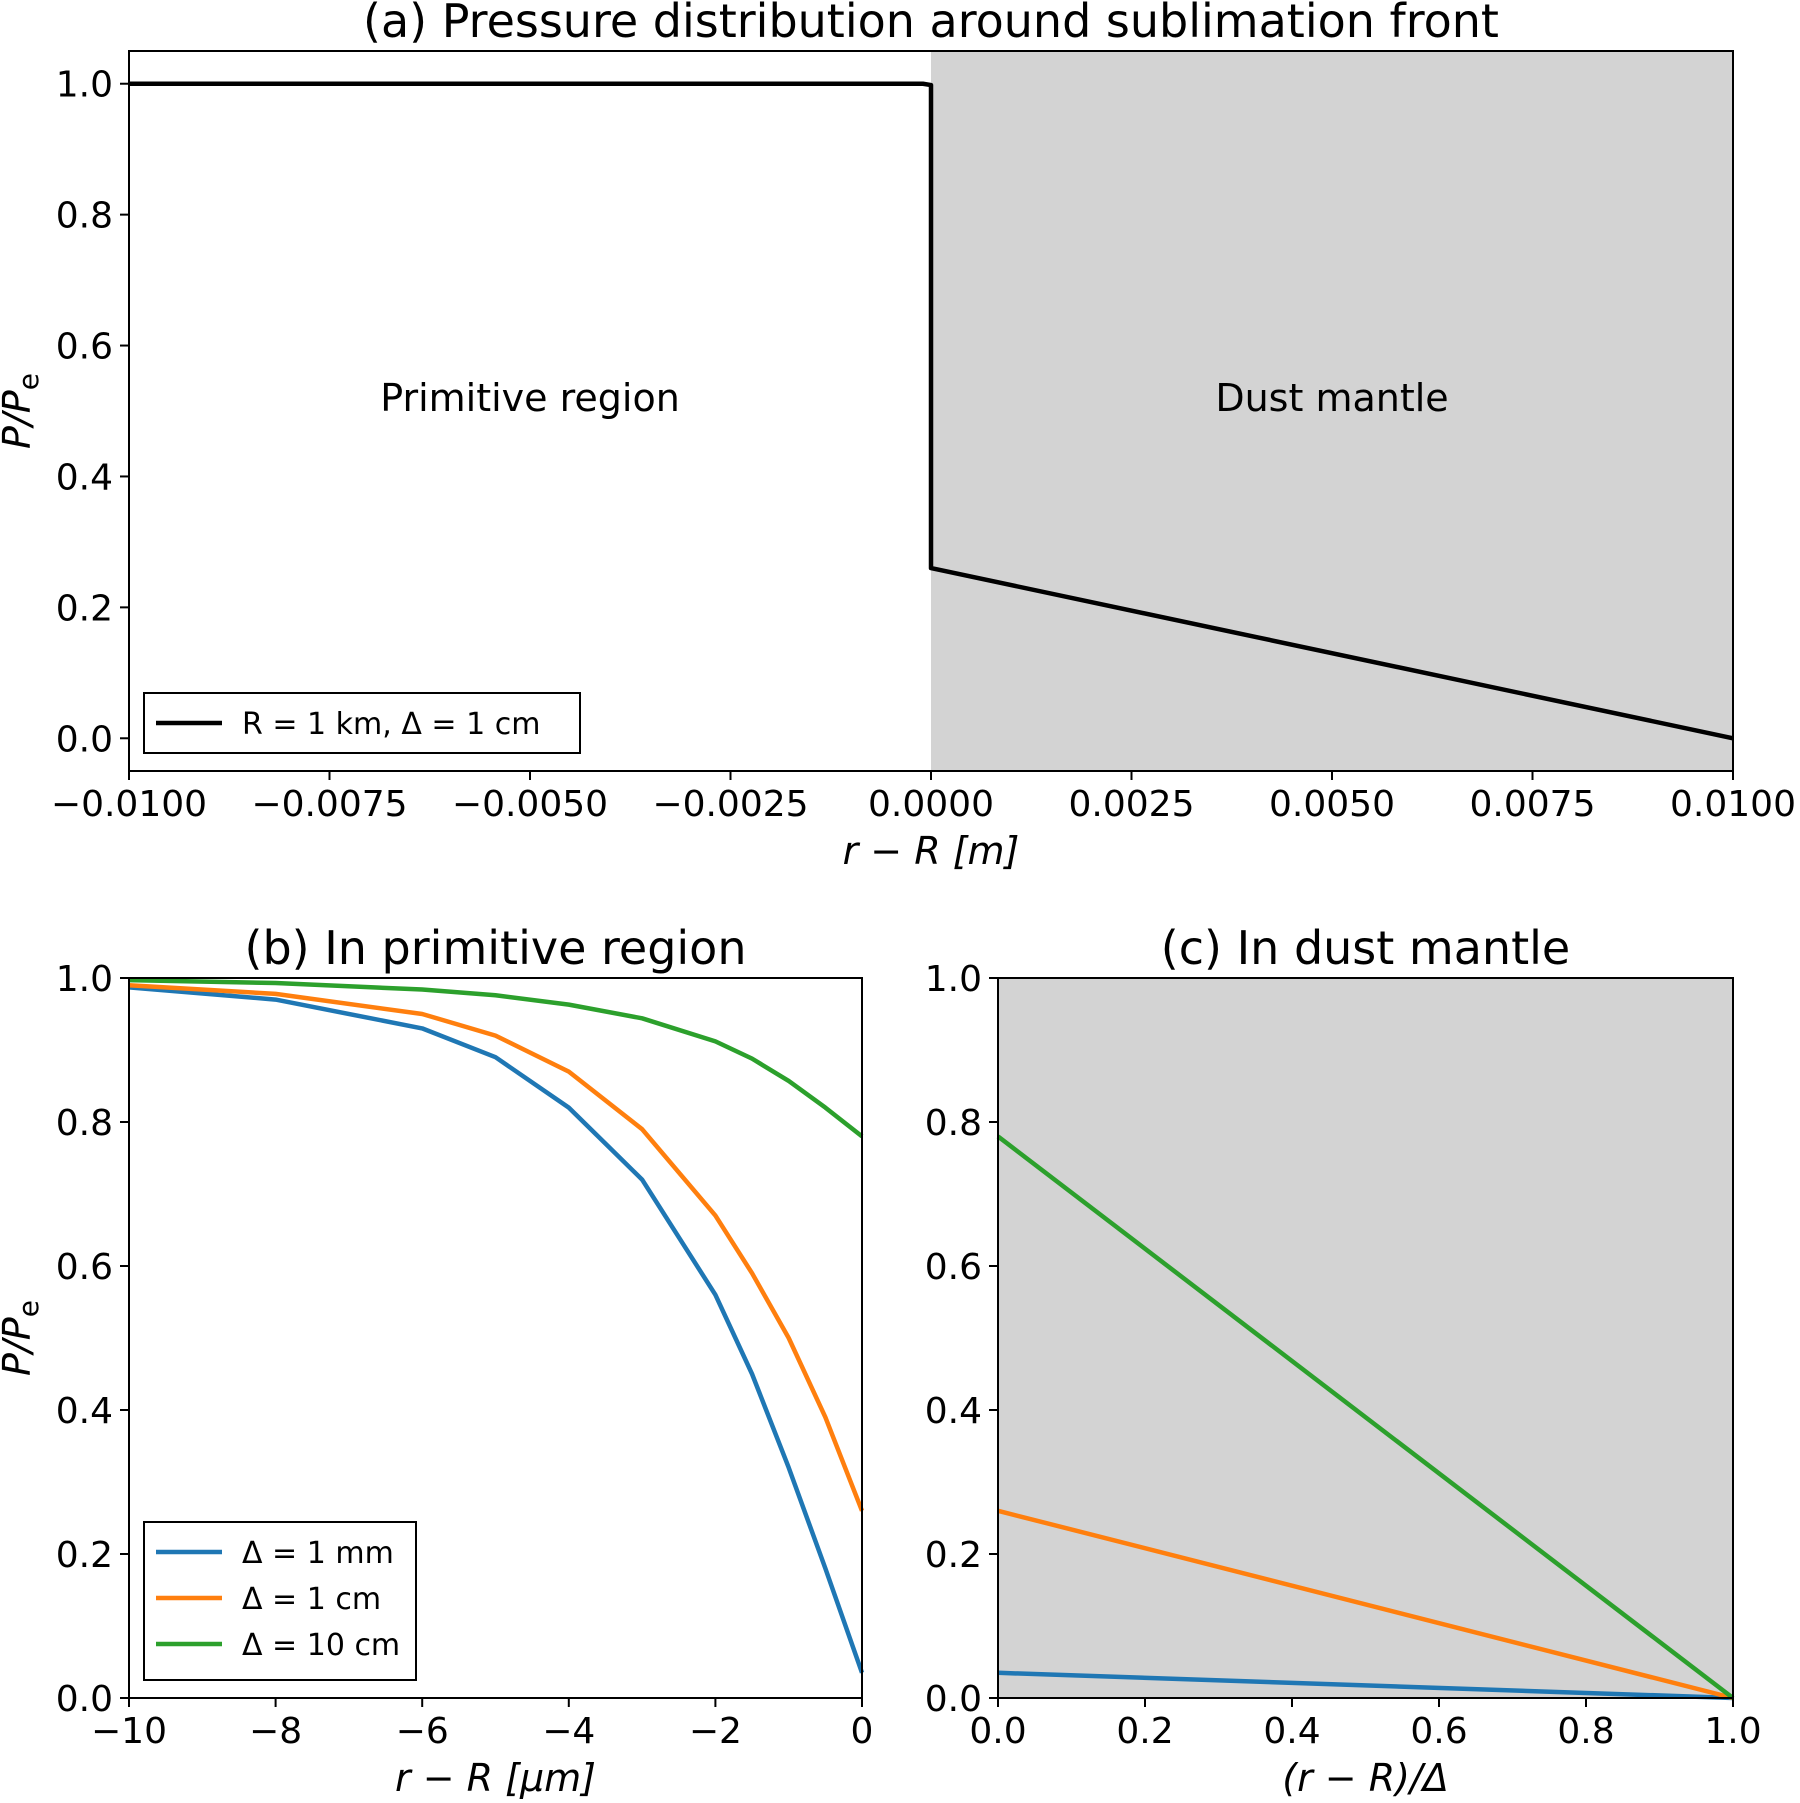 The height and width of the screenshot is (1803, 1800). I want to click on x-tick-label: 0.6, so click(1438, 1731).